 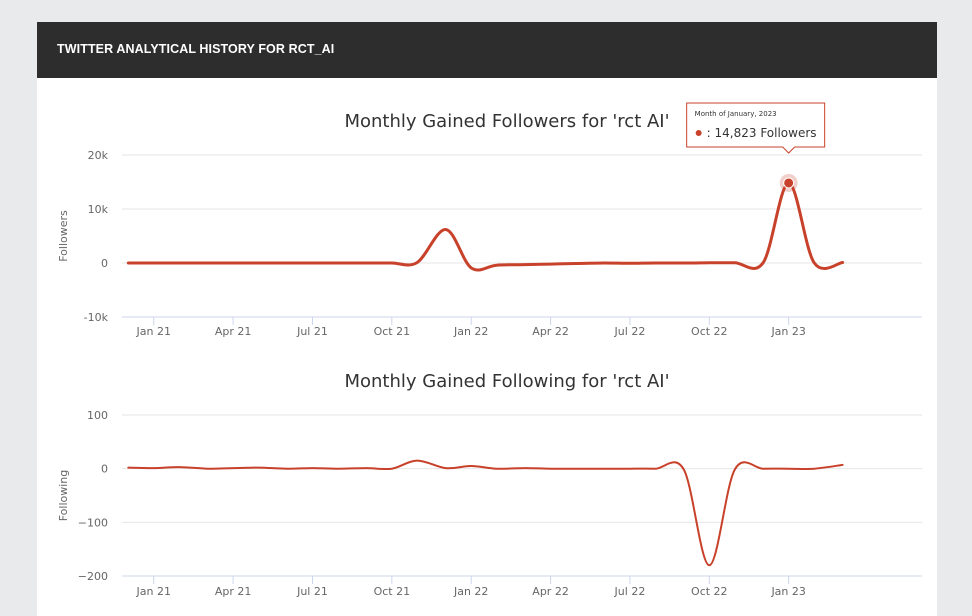 I want to click on tooltip-header: Month of January, 2023, so click(x=736, y=114).